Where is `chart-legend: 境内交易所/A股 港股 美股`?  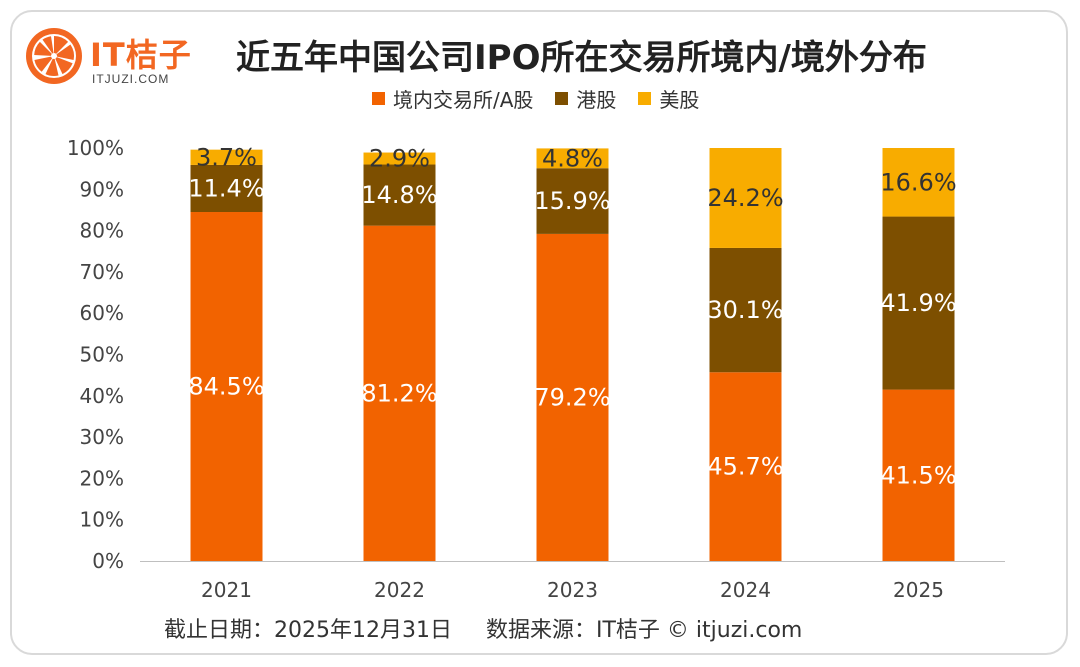
chart-legend: 境内交易所/A股 港股 美股 is located at coordinates (546, 98).